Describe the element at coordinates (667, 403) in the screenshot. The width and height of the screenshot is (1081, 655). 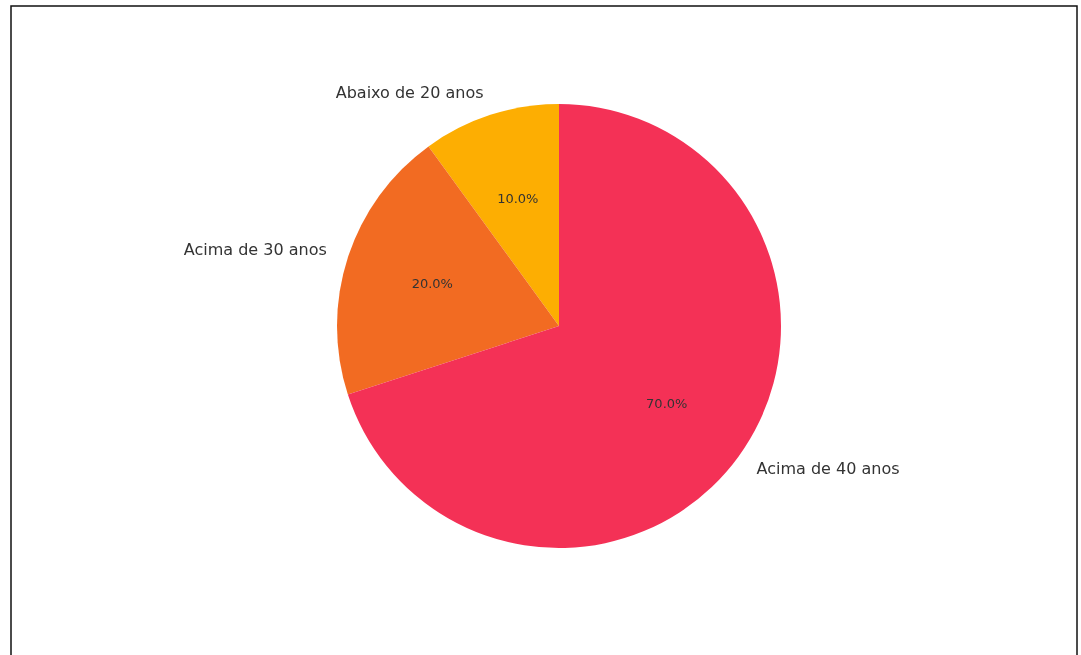
I see `data-label: 70.0%` at that location.